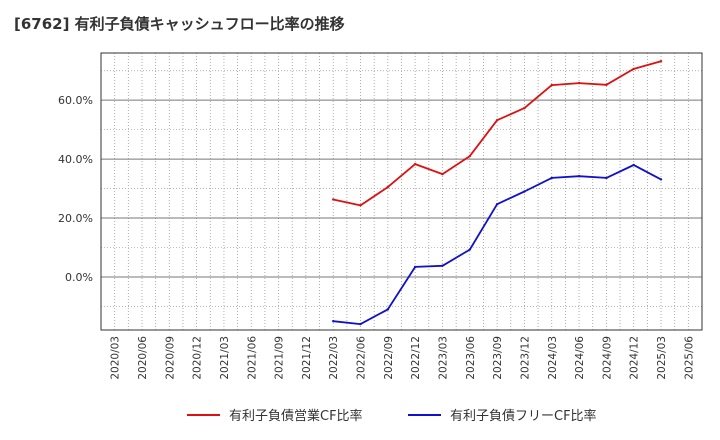 Image resolution: width=720 pixels, height=440 pixels. What do you see at coordinates (523, 416) in the screenshot?
I see `legend-label-2: 有利子負債フリーCF比率` at bounding box center [523, 416].